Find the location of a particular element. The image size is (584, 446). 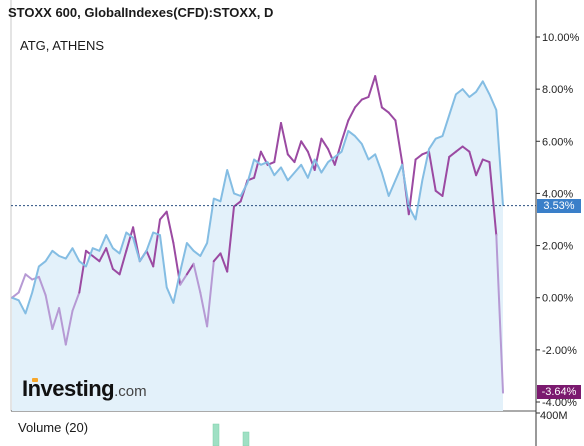

y-tick-label: 6.00% is located at coordinates (557, 142).